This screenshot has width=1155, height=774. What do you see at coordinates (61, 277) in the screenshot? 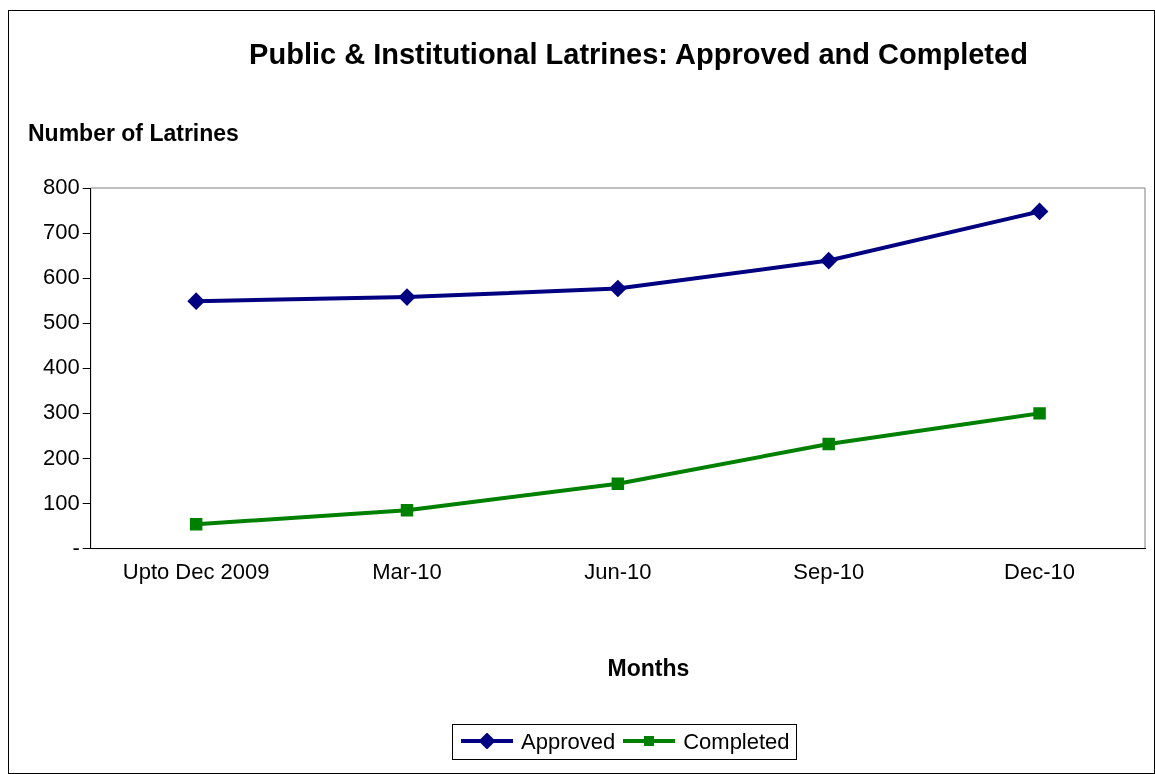
I see `y-tick-label: 600` at bounding box center [61, 277].